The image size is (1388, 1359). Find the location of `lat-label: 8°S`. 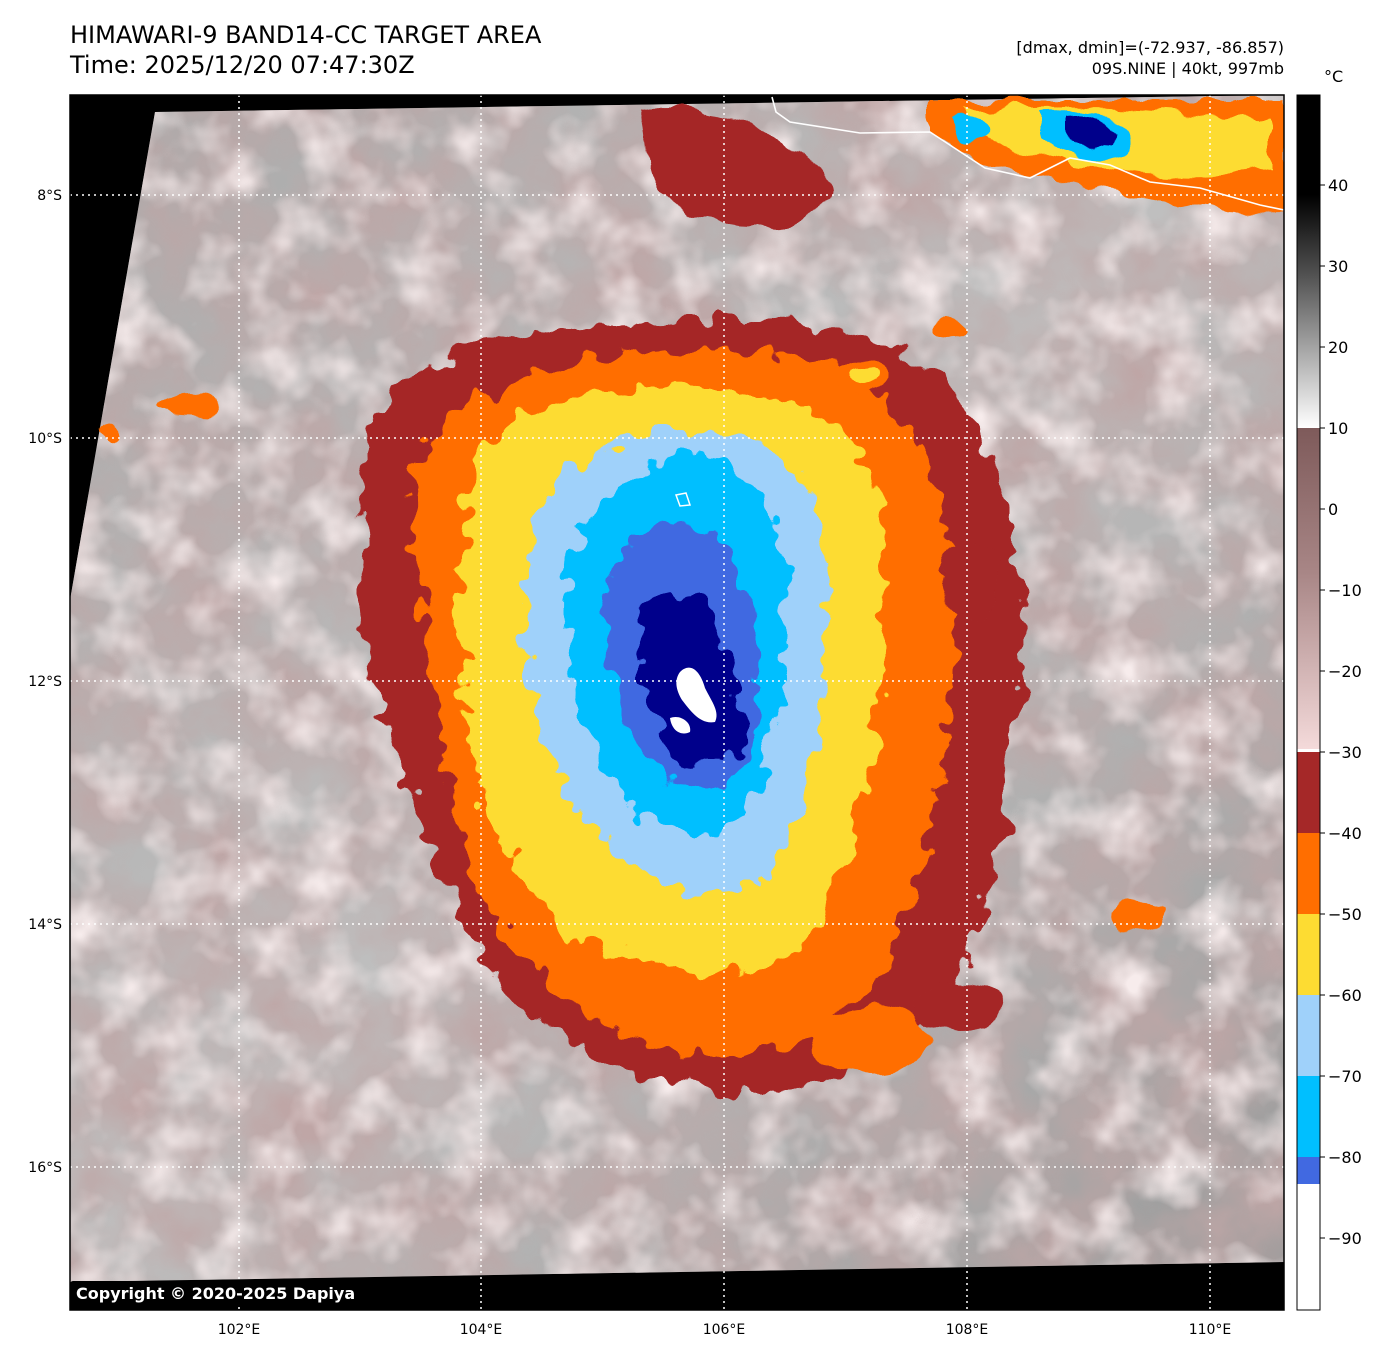

lat-label: 8°S is located at coordinates (49, 196).